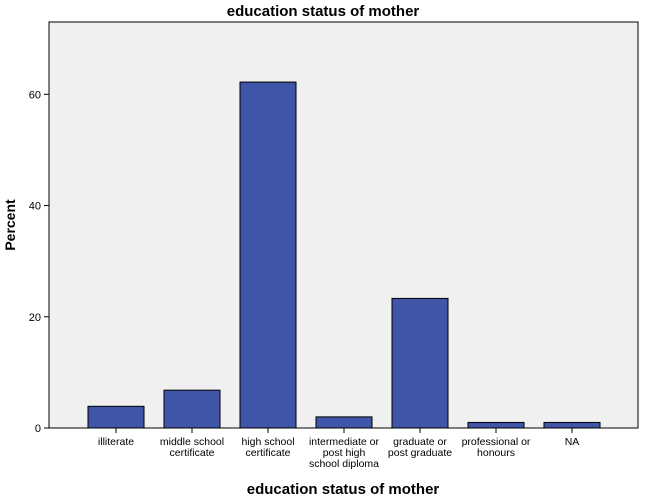 This screenshot has height=503, width=646. I want to click on x-tick-label-5: professional or honours, so click(496, 447).